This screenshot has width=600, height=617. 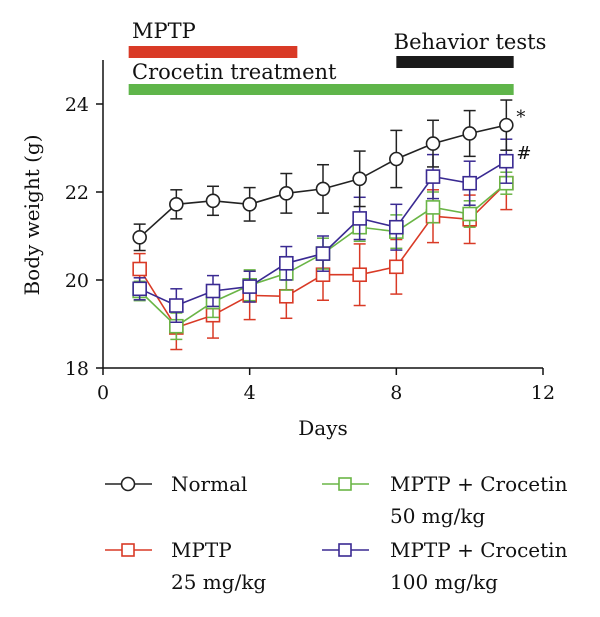 I want to click on annotation-bar-label: MPTP, so click(x=164, y=31).